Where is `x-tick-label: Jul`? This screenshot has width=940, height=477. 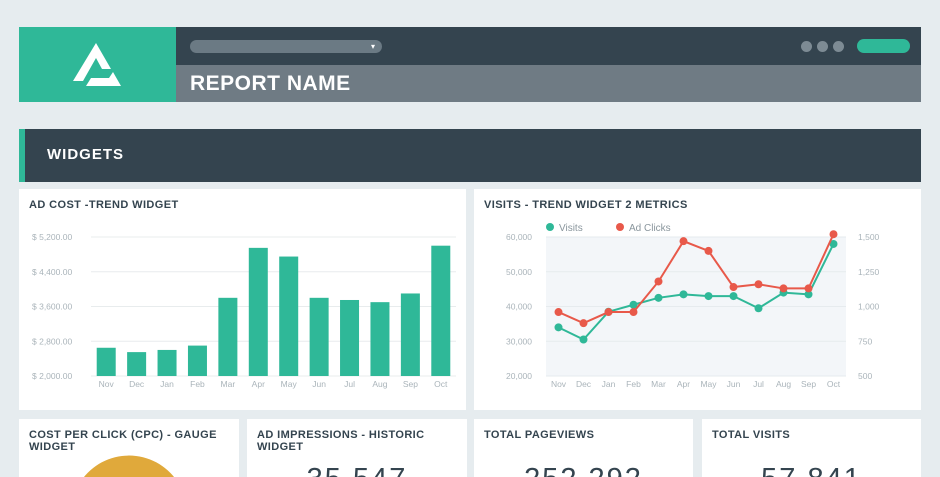 x-tick-label: Jul is located at coordinates (349, 384).